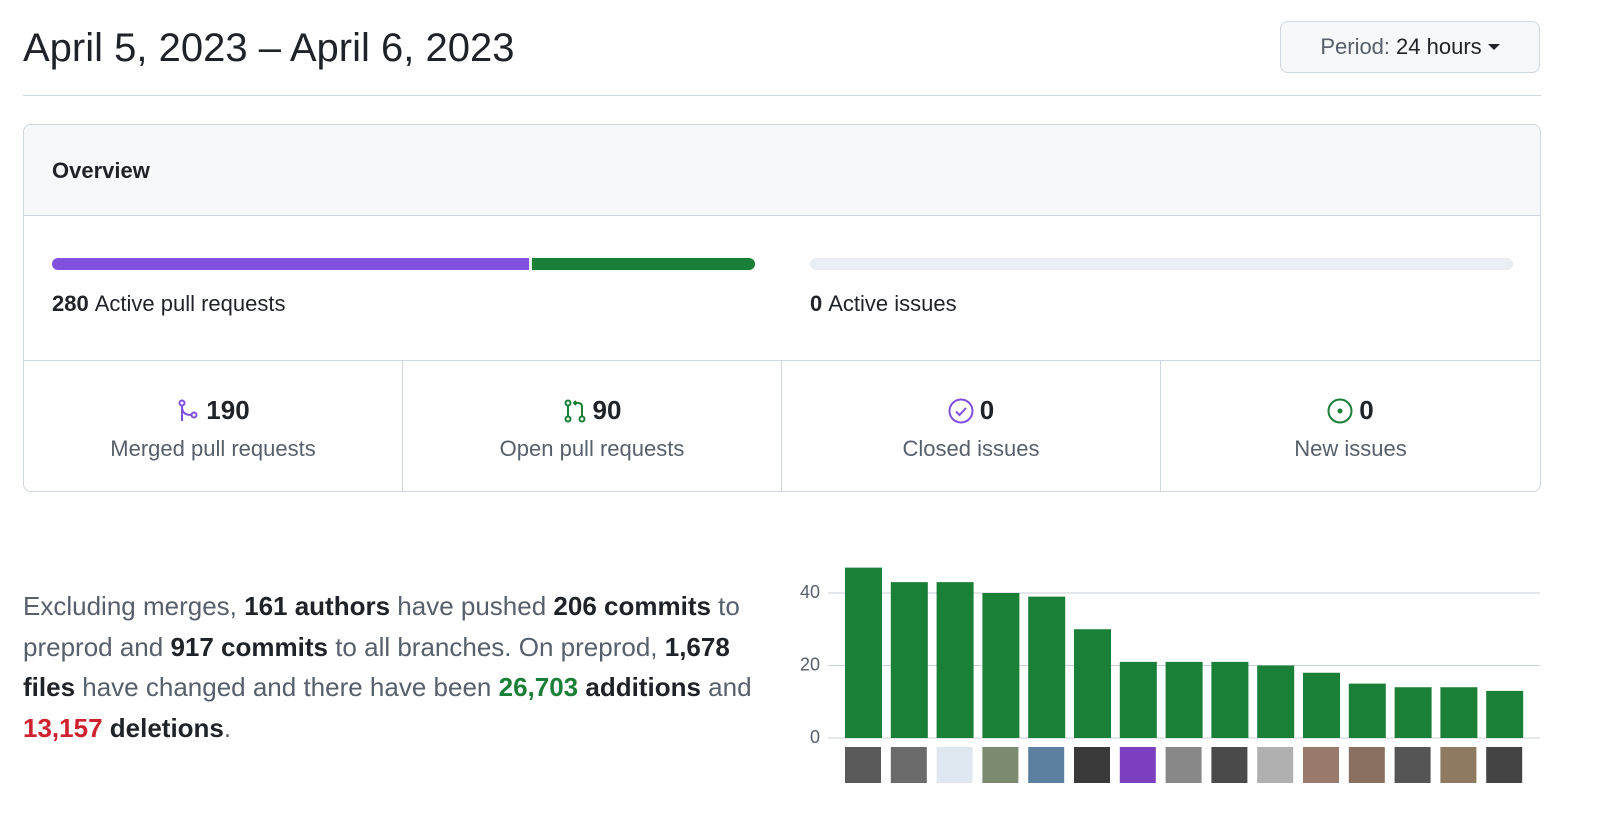 The image size is (1600, 823). I want to click on summary-segment: Excluding merges,, so click(134, 606).